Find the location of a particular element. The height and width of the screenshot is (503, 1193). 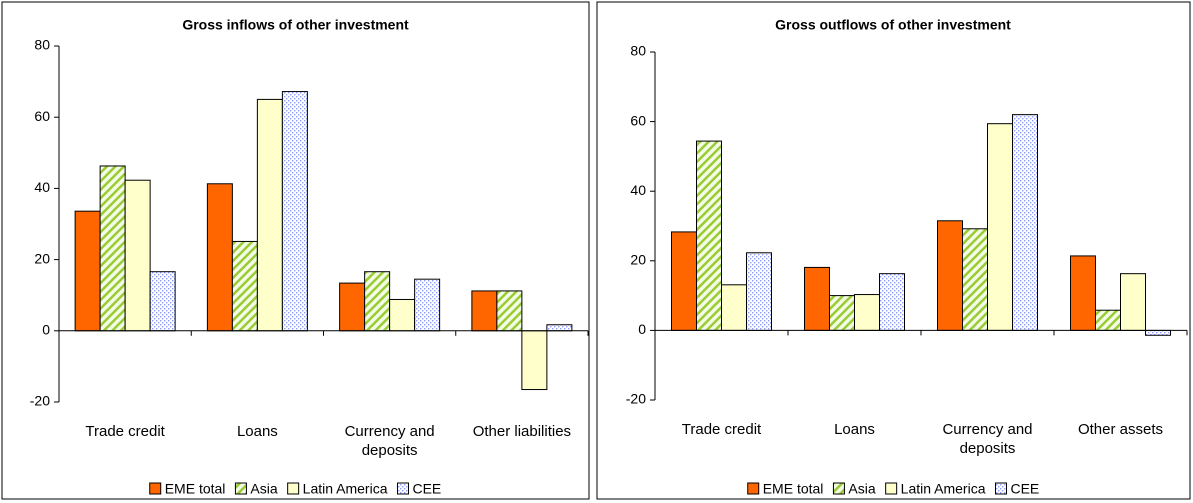

x-tick-label: Other assets is located at coordinates (1120, 429).